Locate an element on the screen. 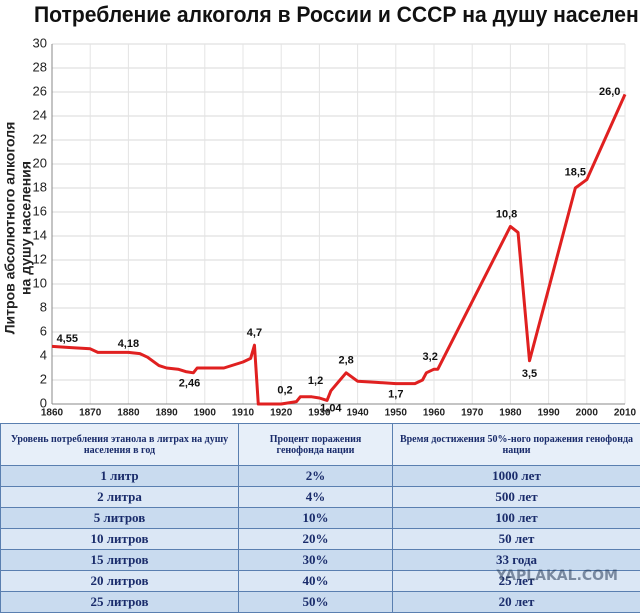  x-tick-label: 1860 is located at coordinates (52, 413).